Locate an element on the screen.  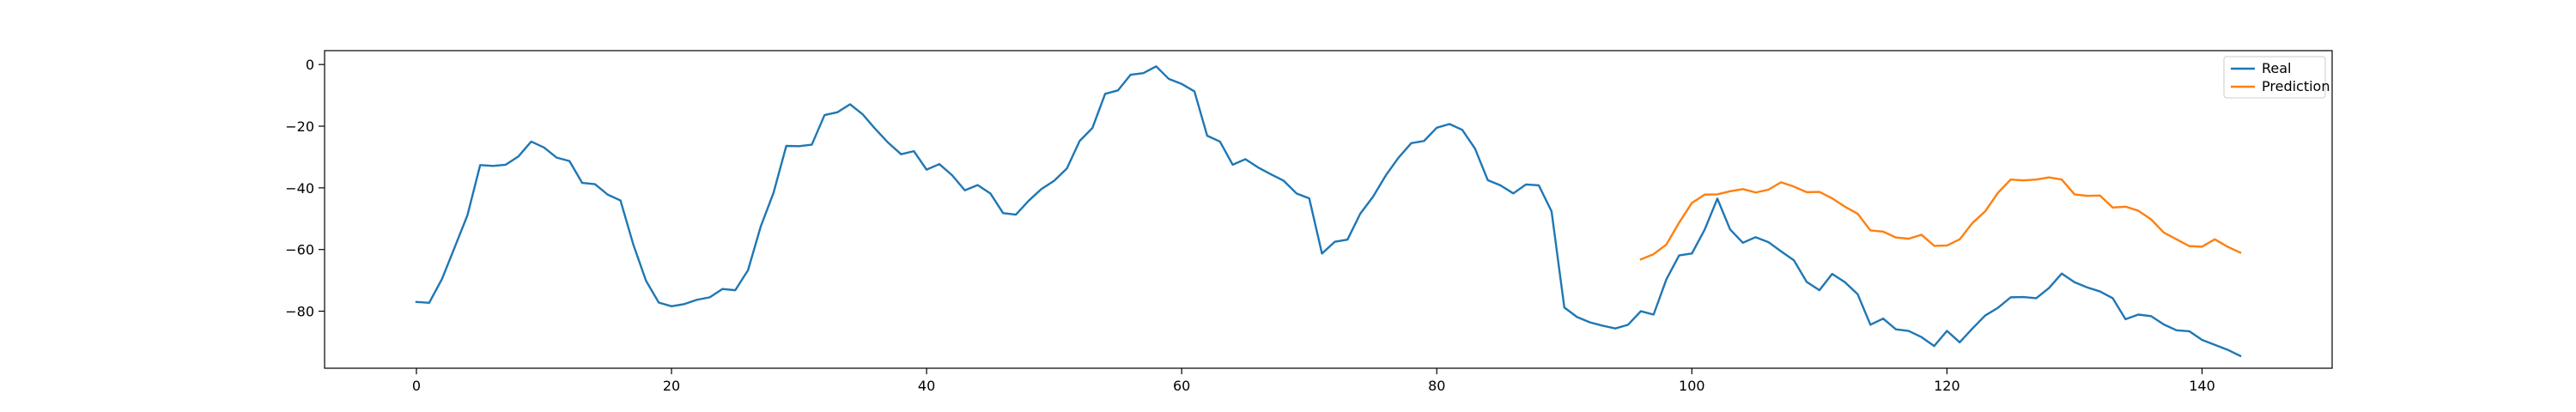
x-tick-label: 80 is located at coordinates (1437, 386).